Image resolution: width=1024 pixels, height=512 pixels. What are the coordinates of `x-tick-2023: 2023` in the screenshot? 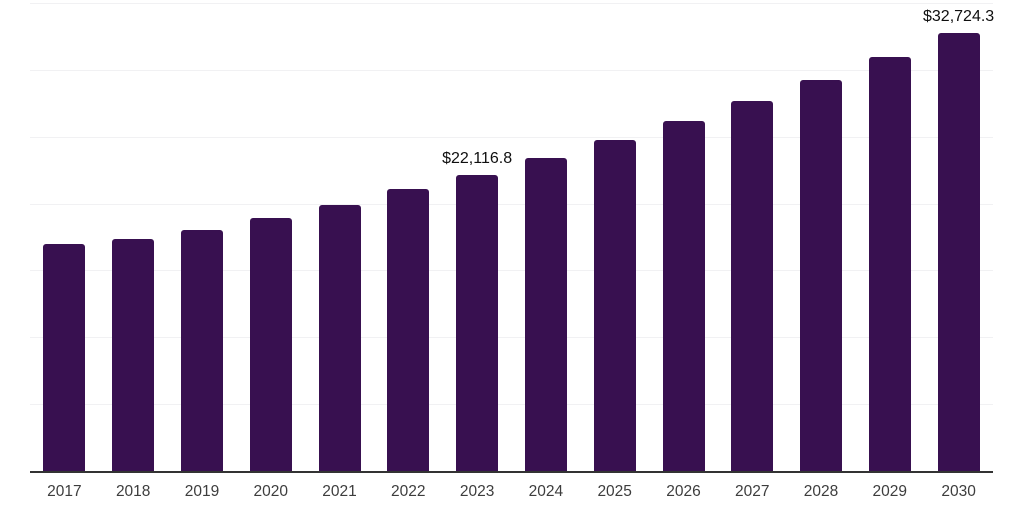 It's located at (477, 491).